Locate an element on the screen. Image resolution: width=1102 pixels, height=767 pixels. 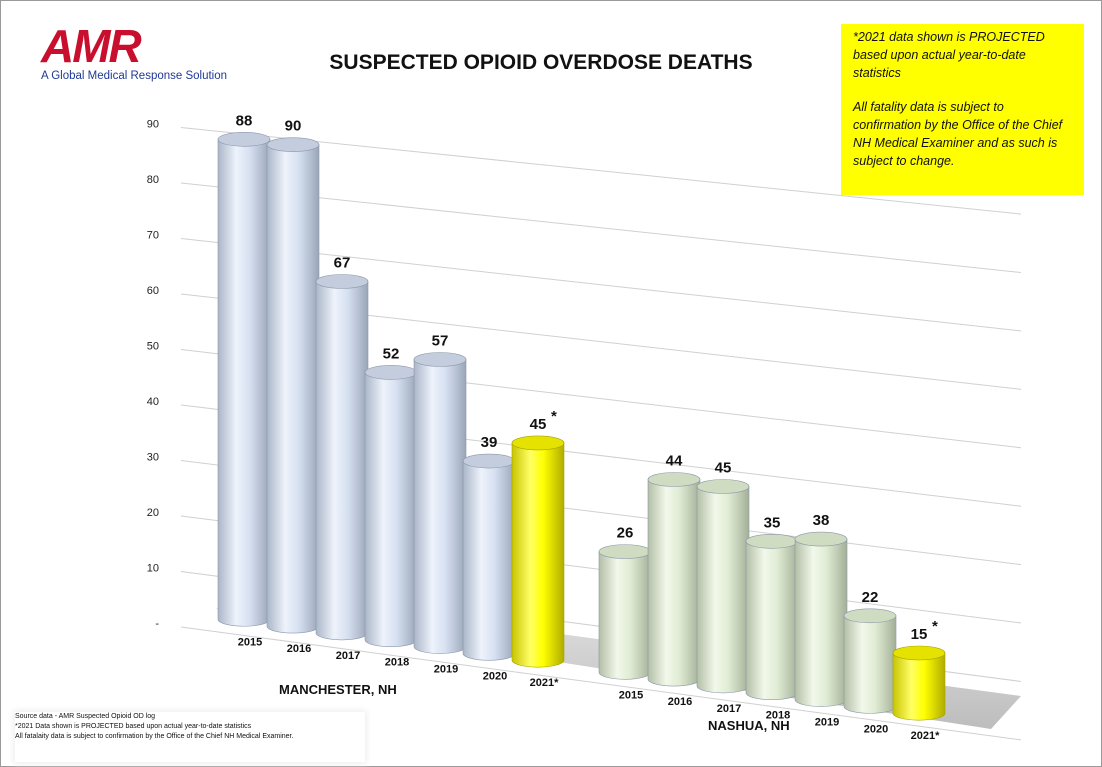
y-tick-label: 10 is located at coordinates (153, 569).